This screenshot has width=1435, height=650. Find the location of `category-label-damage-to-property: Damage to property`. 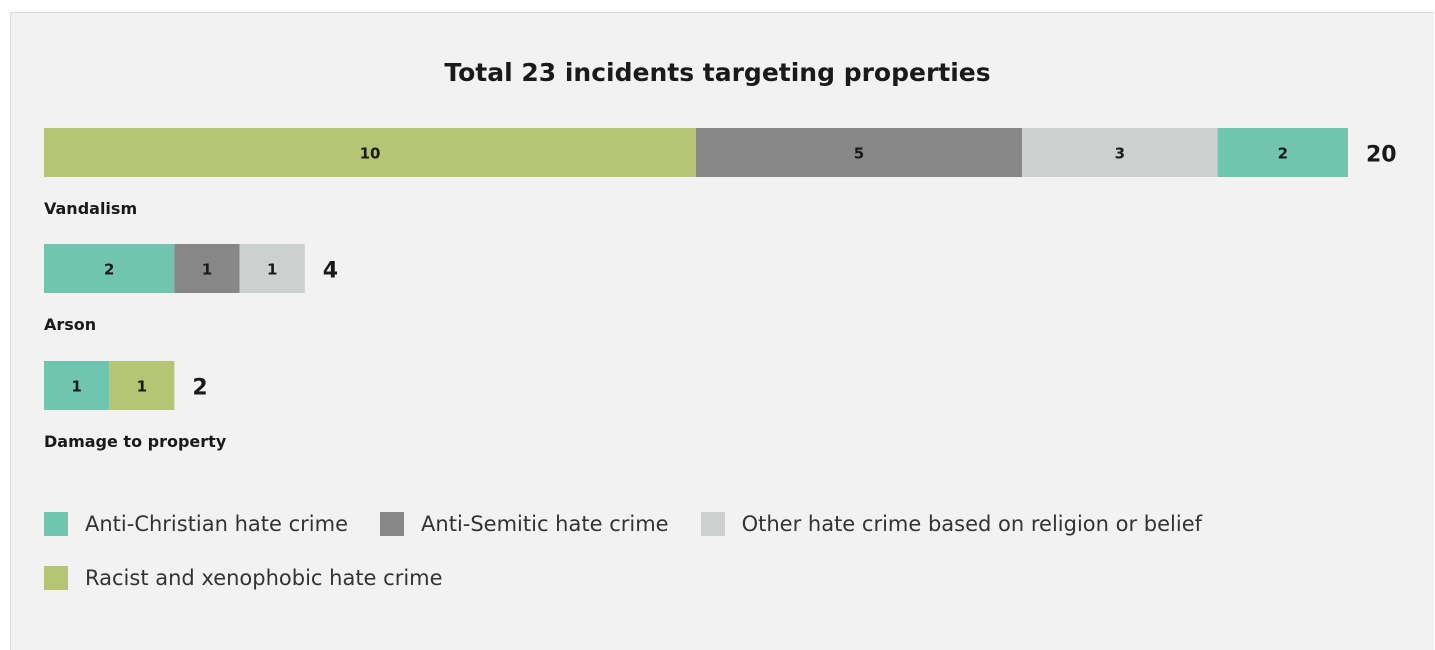

category-label-damage-to-property: Damage to property is located at coordinates (135, 441).